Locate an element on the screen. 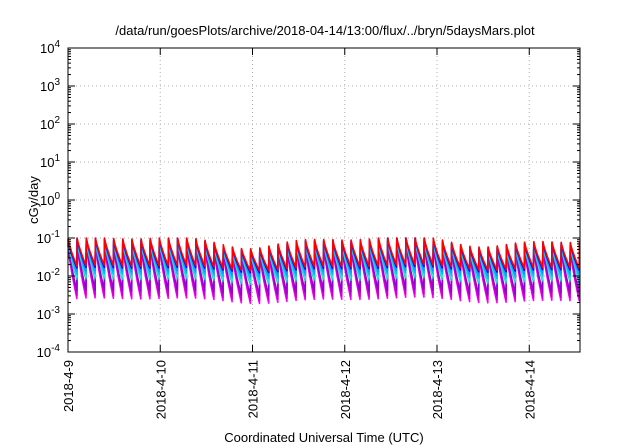 The width and height of the screenshot is (640, 448). x-tick-label: 2018-4-9 is located at coordinates (68, 386).